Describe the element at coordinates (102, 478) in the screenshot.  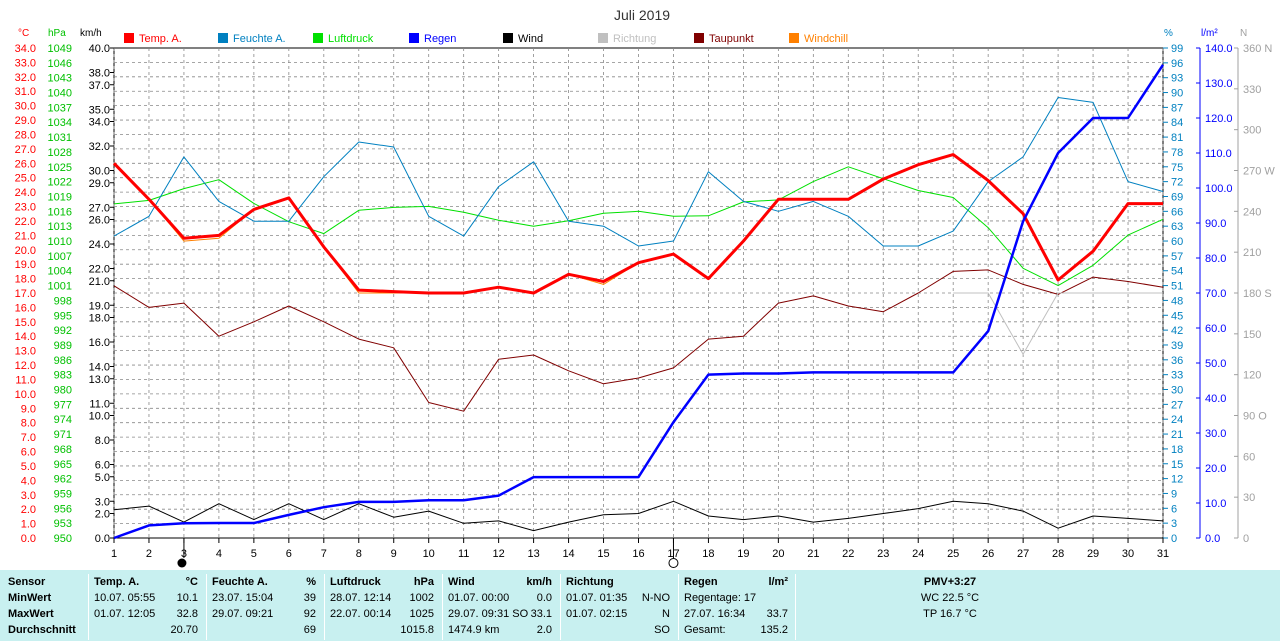
I see `wind-tick-label: 5.0` at that location.